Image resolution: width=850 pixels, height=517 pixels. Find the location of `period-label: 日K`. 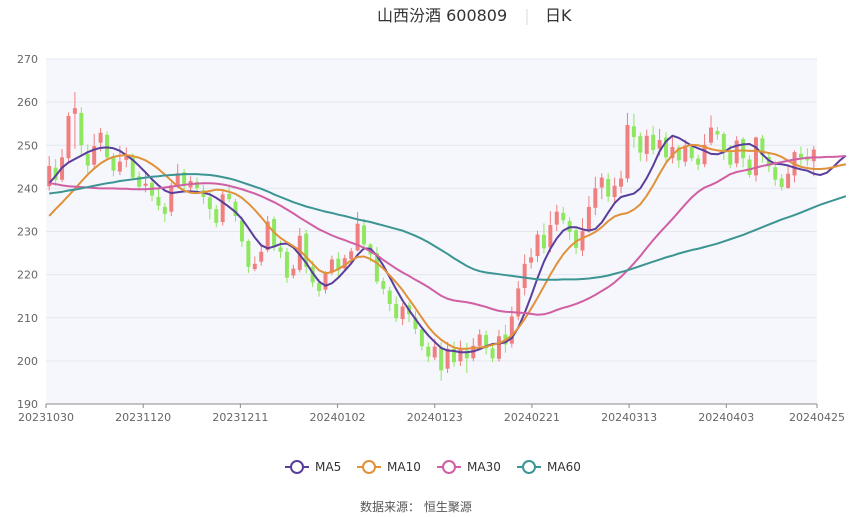

period-label: 日K is located at coordinates (558, 15).